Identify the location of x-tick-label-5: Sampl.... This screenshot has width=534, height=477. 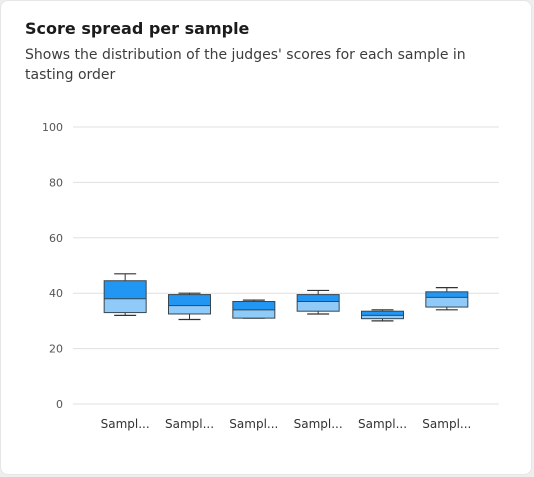
(382, 424).